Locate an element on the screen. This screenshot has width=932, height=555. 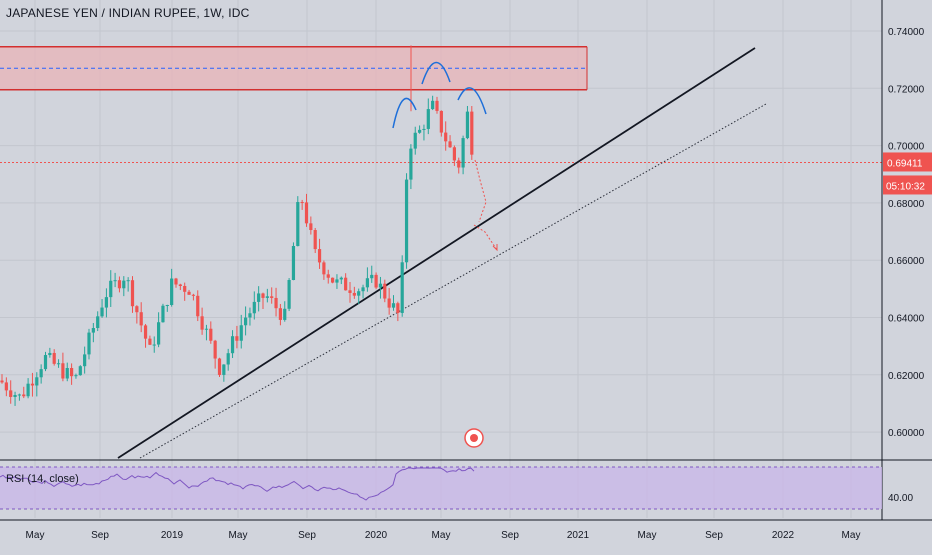
rsi-band is located at coordinates (441, 488).